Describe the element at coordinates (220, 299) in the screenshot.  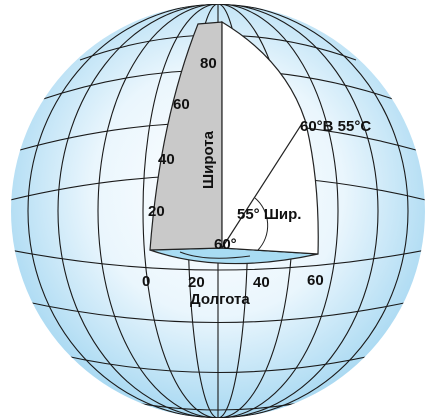
I see `longitude-label: Долгота` at that location.